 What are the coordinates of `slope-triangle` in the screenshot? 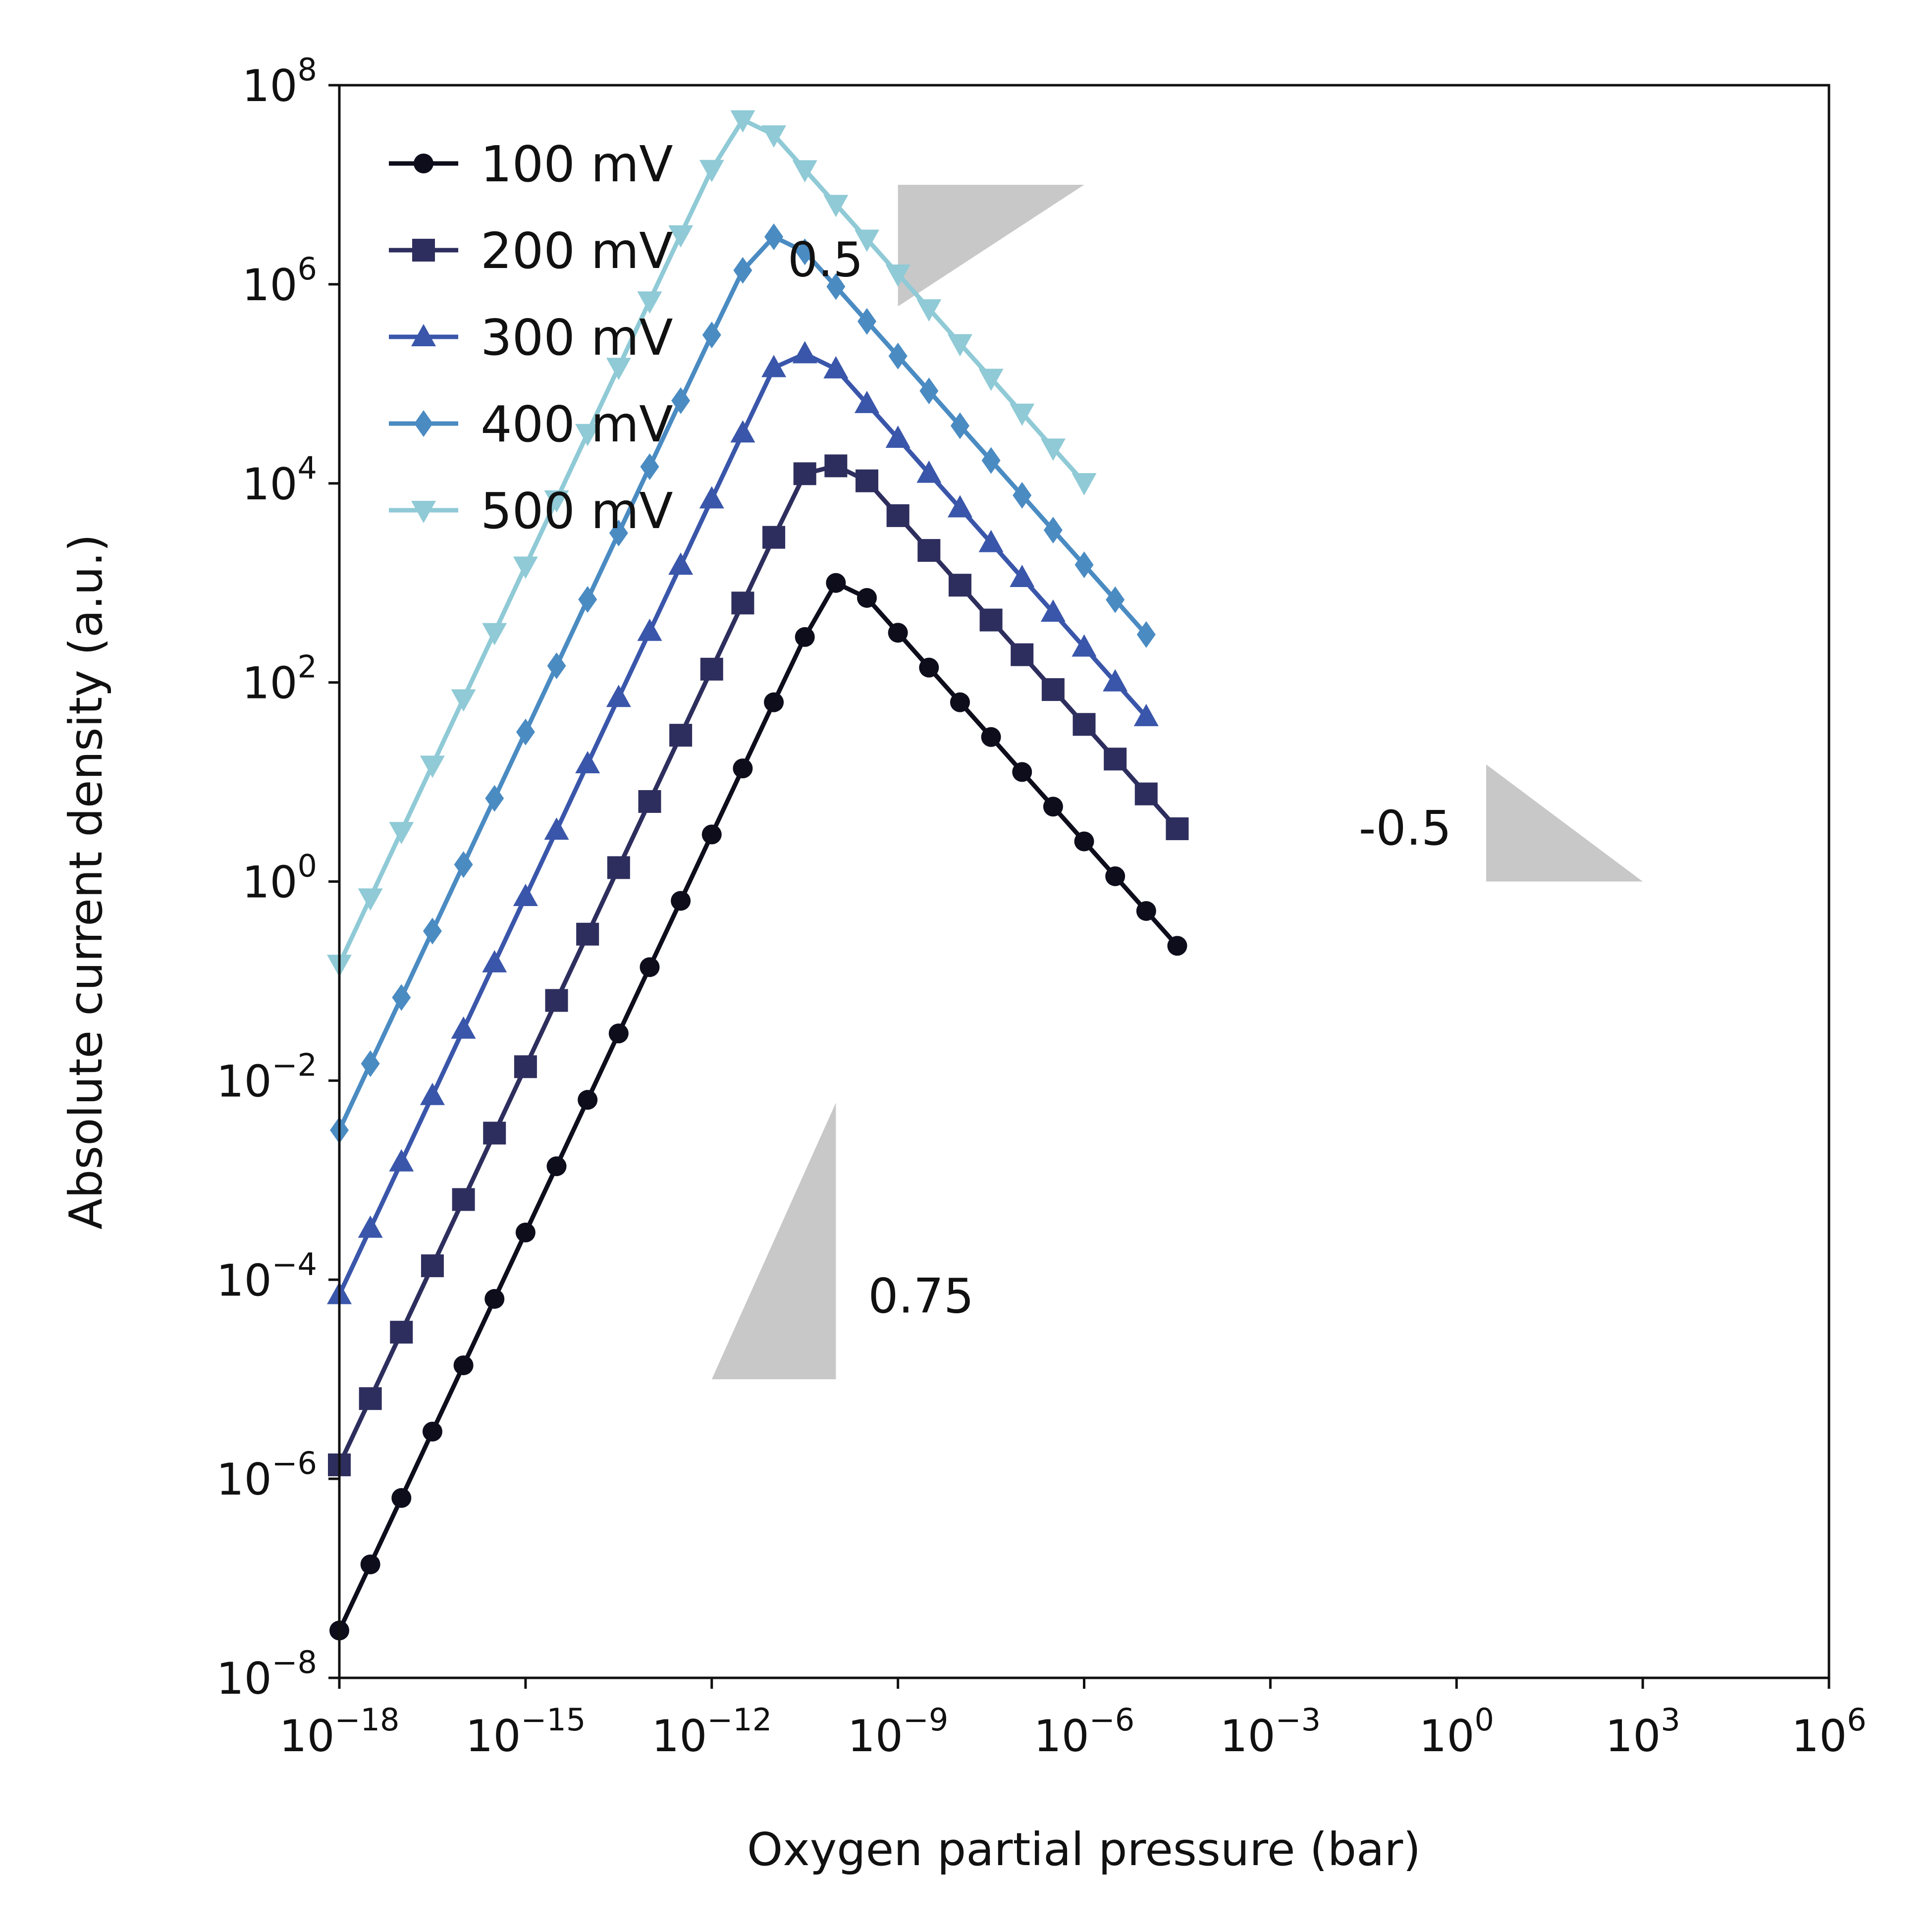 It's located at (991, 245).